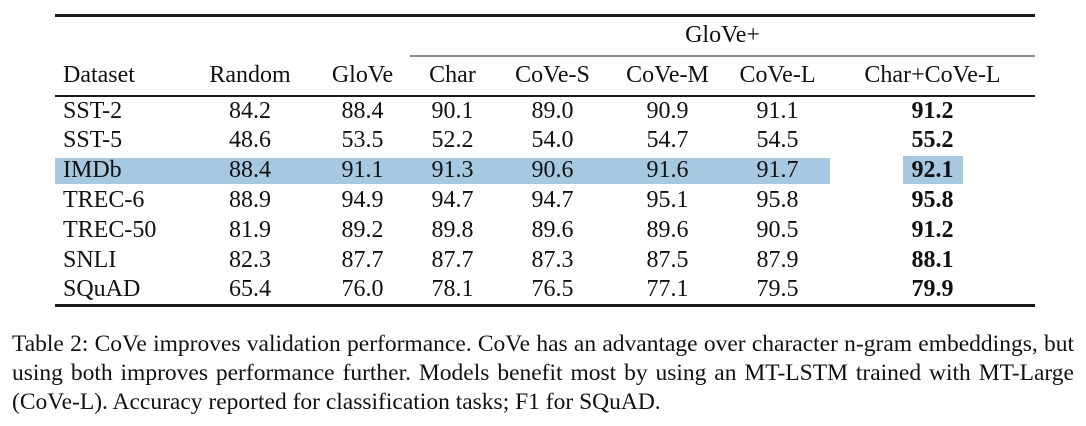 This screenshot has width=1086, height=426. What do you see at coordinates (250, 260) in the screenshot?
I see `value-cell: 82.3` at bounding box center [250, 260].